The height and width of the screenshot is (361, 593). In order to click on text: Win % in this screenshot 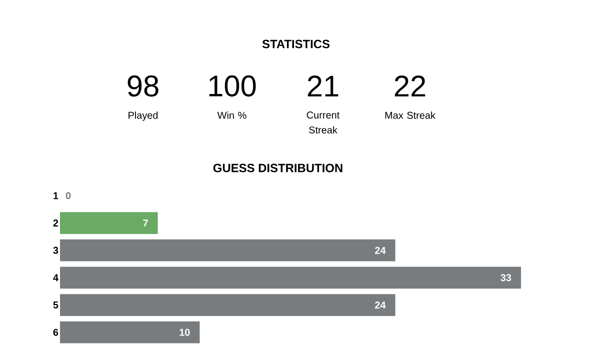, I will do `click(231, 115)`.